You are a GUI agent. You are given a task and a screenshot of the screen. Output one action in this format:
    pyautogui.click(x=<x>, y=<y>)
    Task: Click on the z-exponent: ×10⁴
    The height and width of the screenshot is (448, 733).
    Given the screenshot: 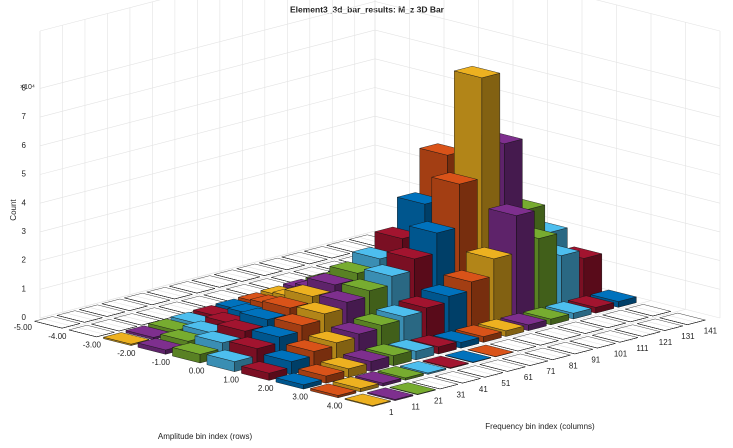 What is the action you would take?
    pyautogui.click(x=27, y=87)
    